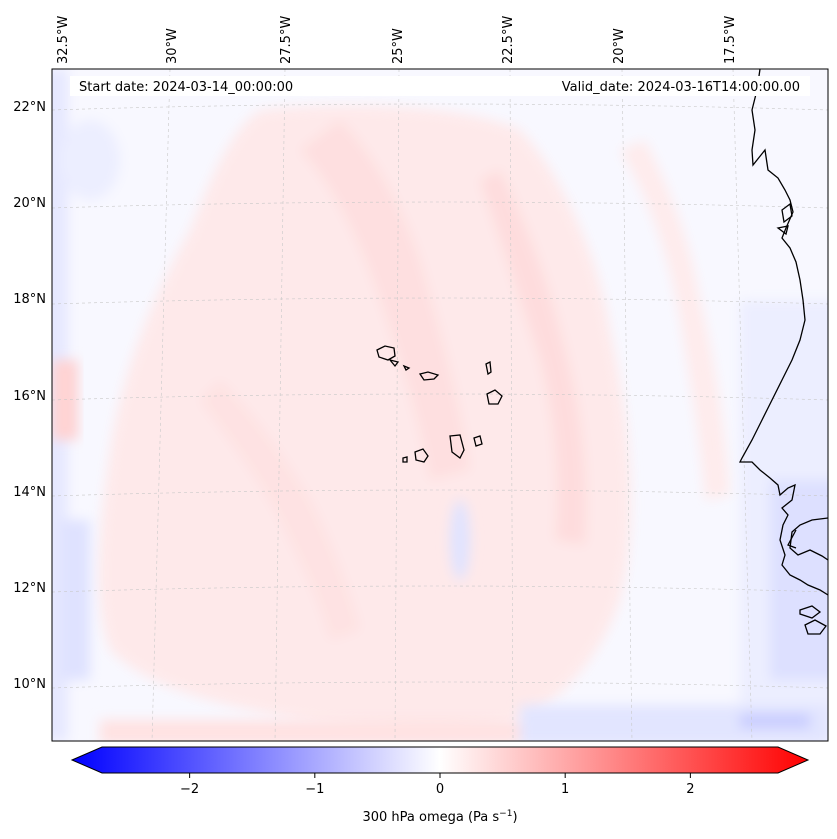  I want to click on date-banner, so click(440, 86).